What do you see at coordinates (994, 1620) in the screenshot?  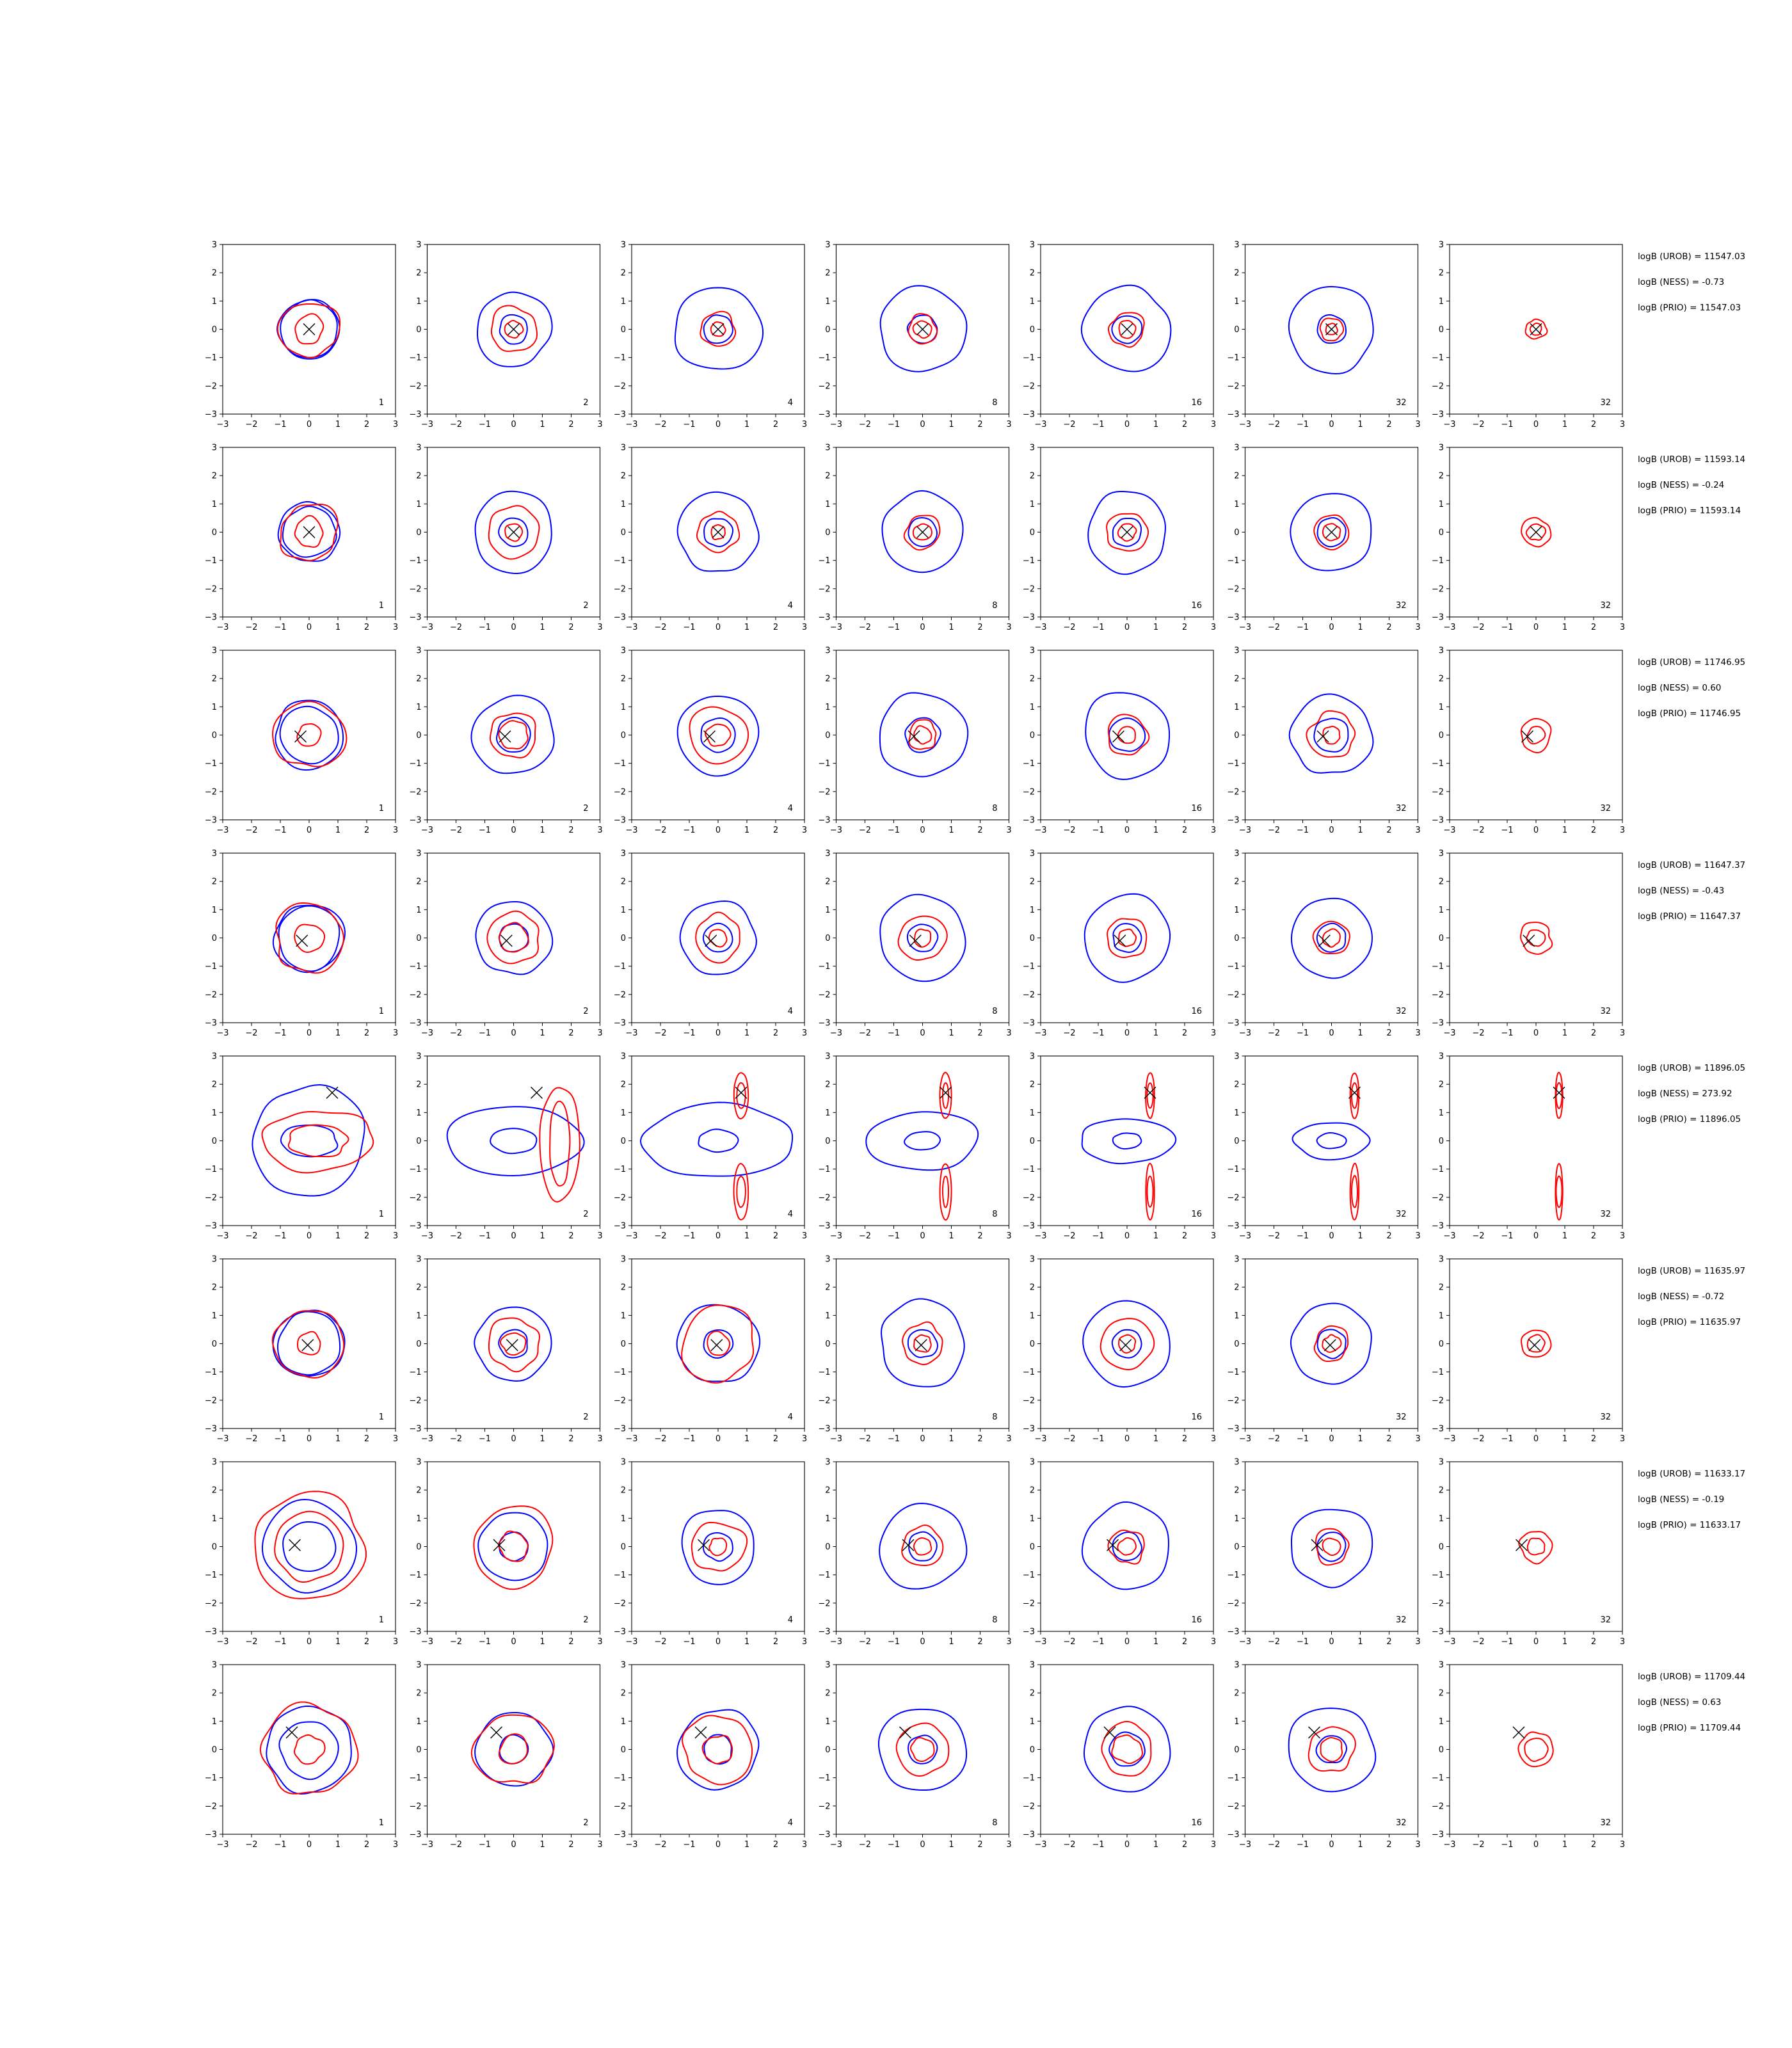 I see `panel-label: 8` at bounding box center [994, 1620].